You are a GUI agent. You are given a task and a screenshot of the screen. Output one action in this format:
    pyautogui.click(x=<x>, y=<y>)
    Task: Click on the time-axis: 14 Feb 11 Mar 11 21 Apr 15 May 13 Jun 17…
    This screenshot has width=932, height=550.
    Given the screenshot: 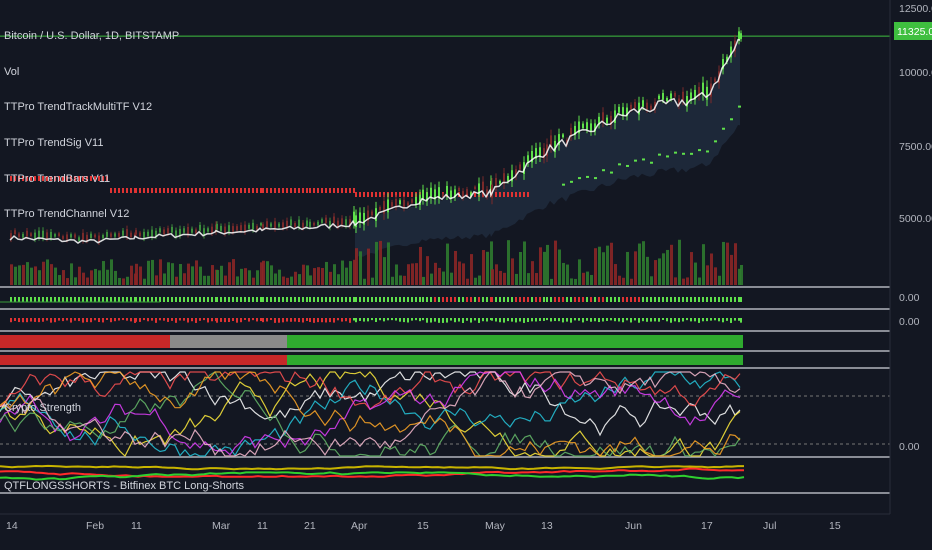 What is the action you would take?
    pyautogui.click(x=466, y=531)
    